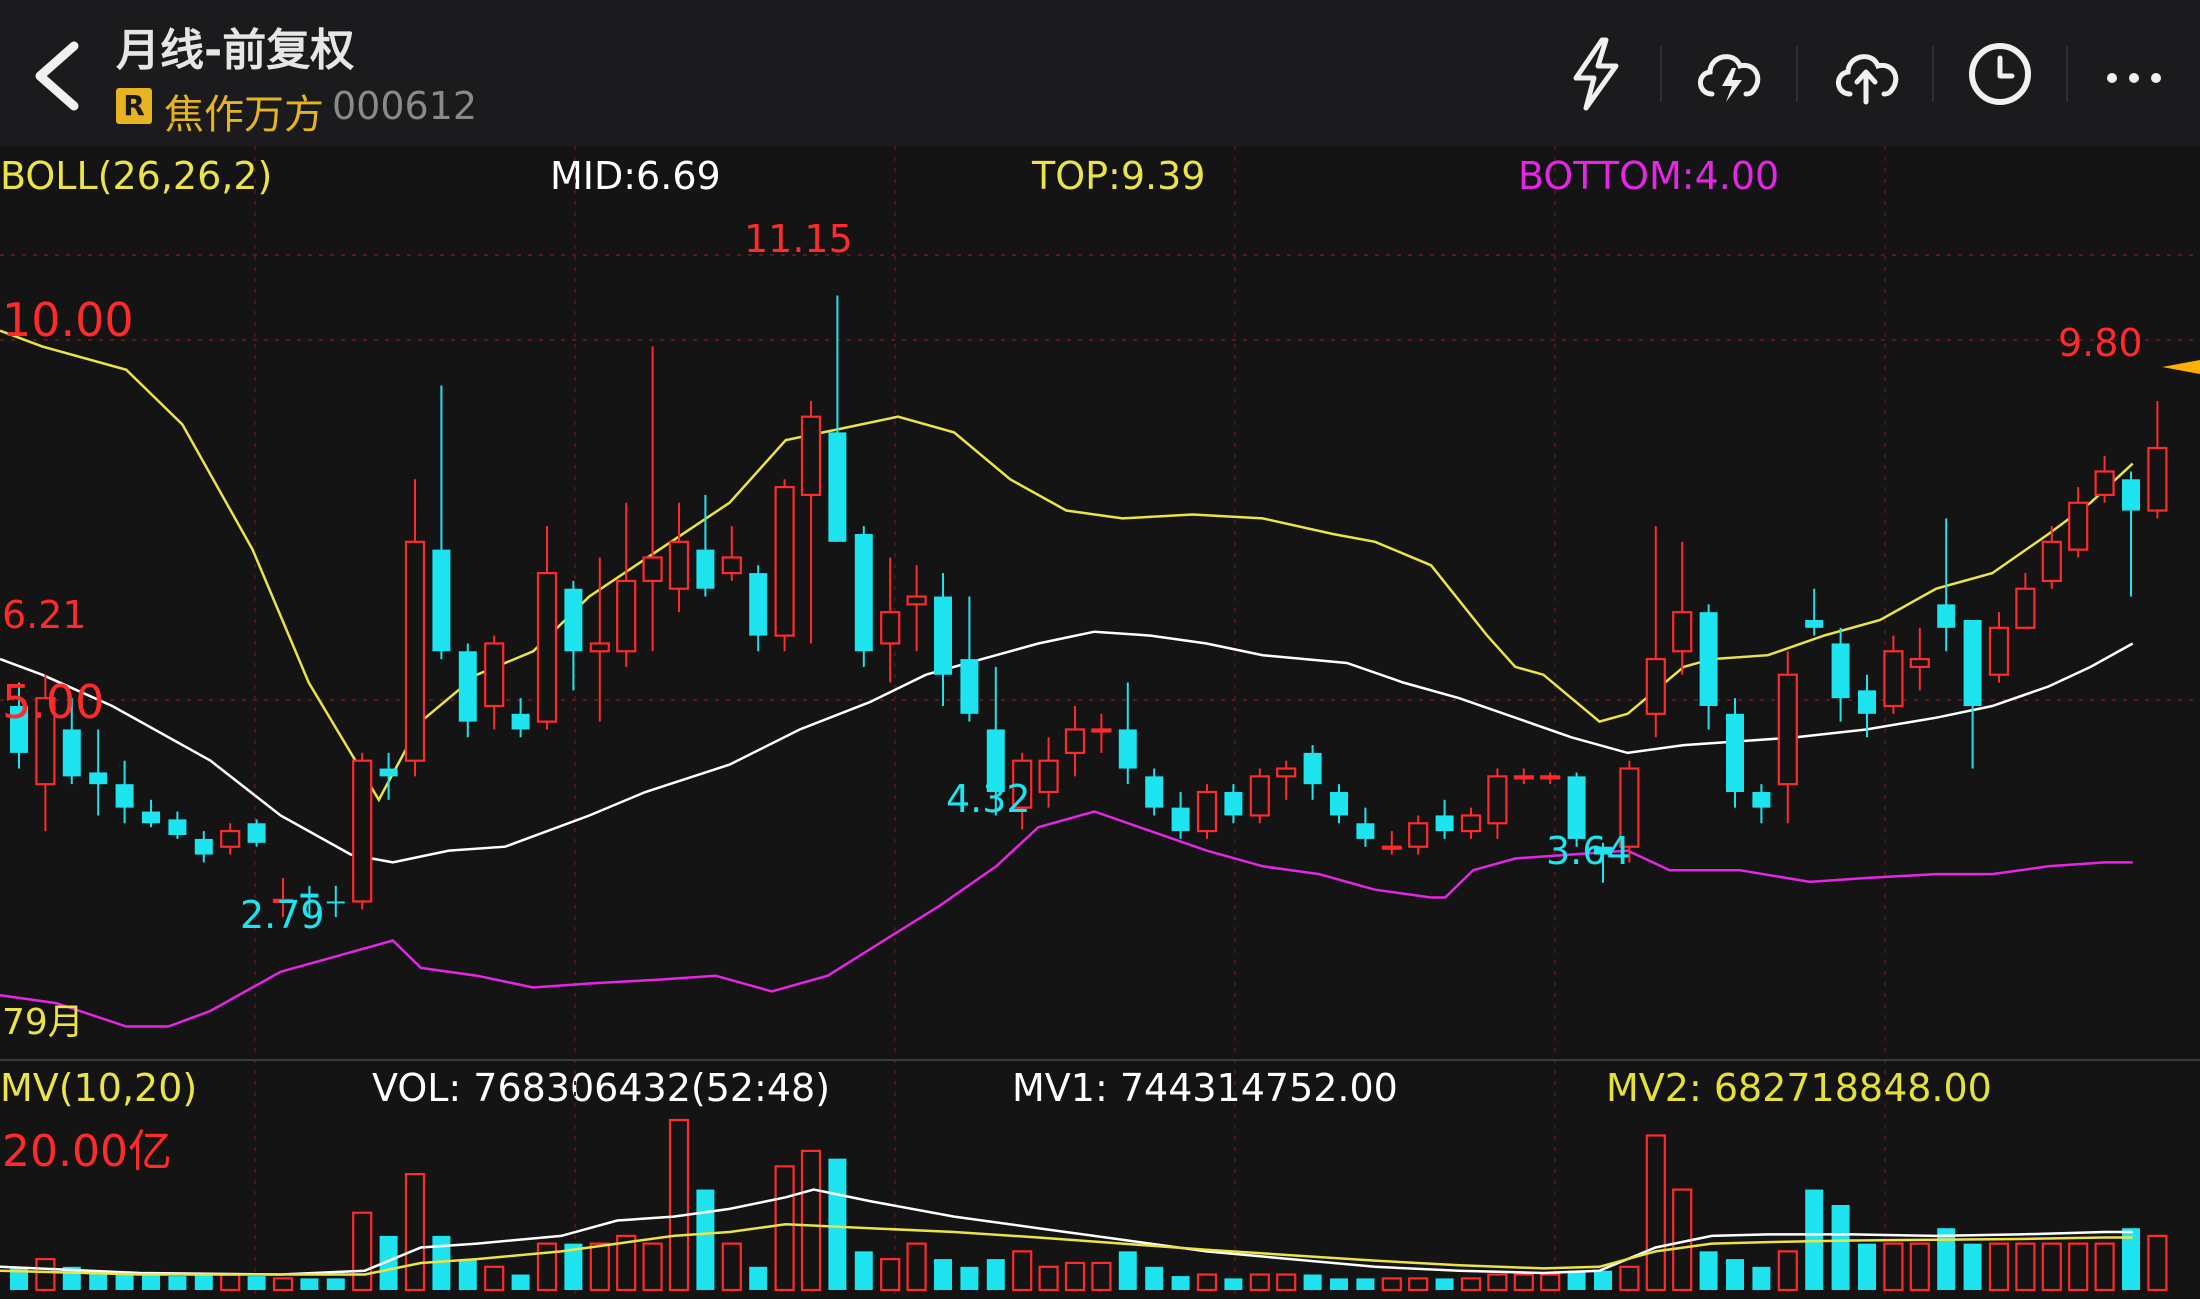 The image size is (2200, 1299). Describe the element at coordinates (43, 1022) in the screenshot. I see `period-label: 79月` at that location.